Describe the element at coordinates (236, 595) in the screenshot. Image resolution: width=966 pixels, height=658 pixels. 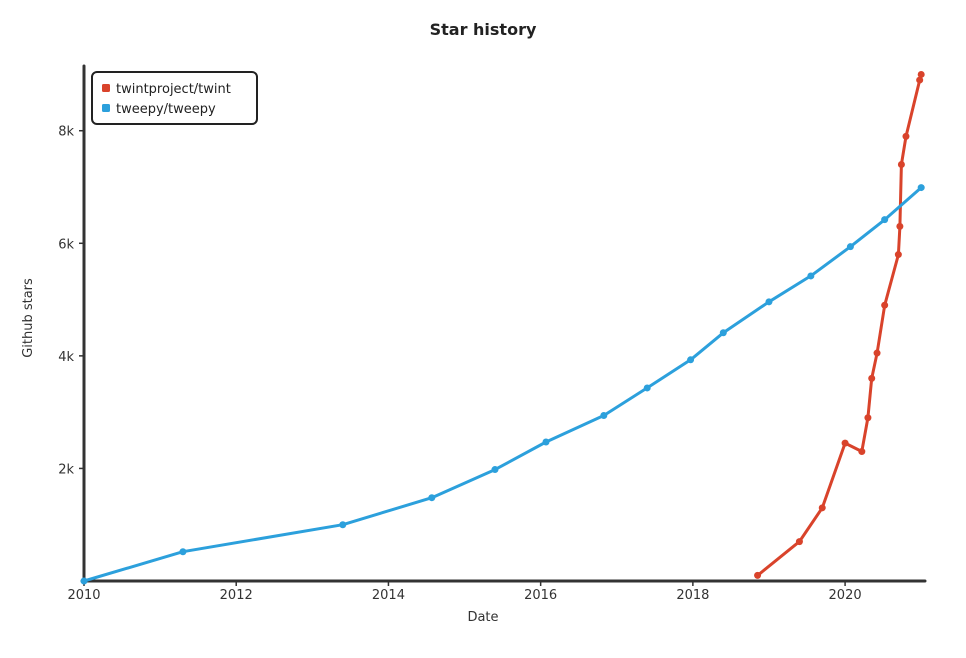
I see `x-tick-label: 2012` at that location.